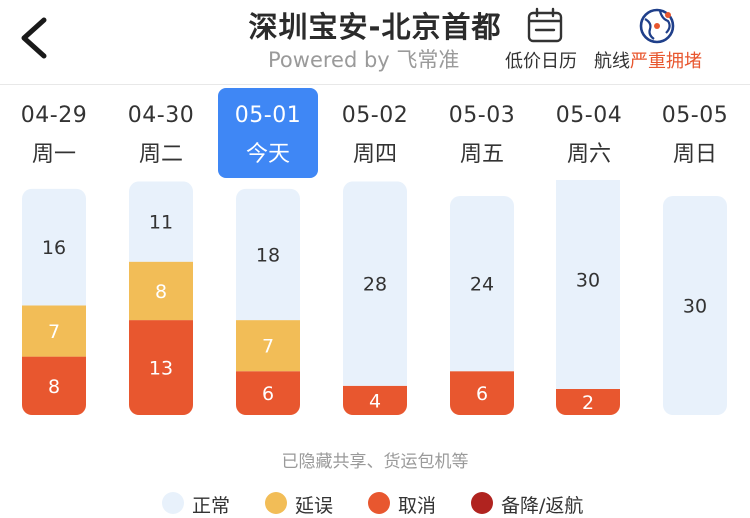 Image resolution: width=750 pixels, height=518 pixels. Describe the element at coordinates (268, 133) in the screenshot. I see `date-tab-2: 05-01 今天` at that location.